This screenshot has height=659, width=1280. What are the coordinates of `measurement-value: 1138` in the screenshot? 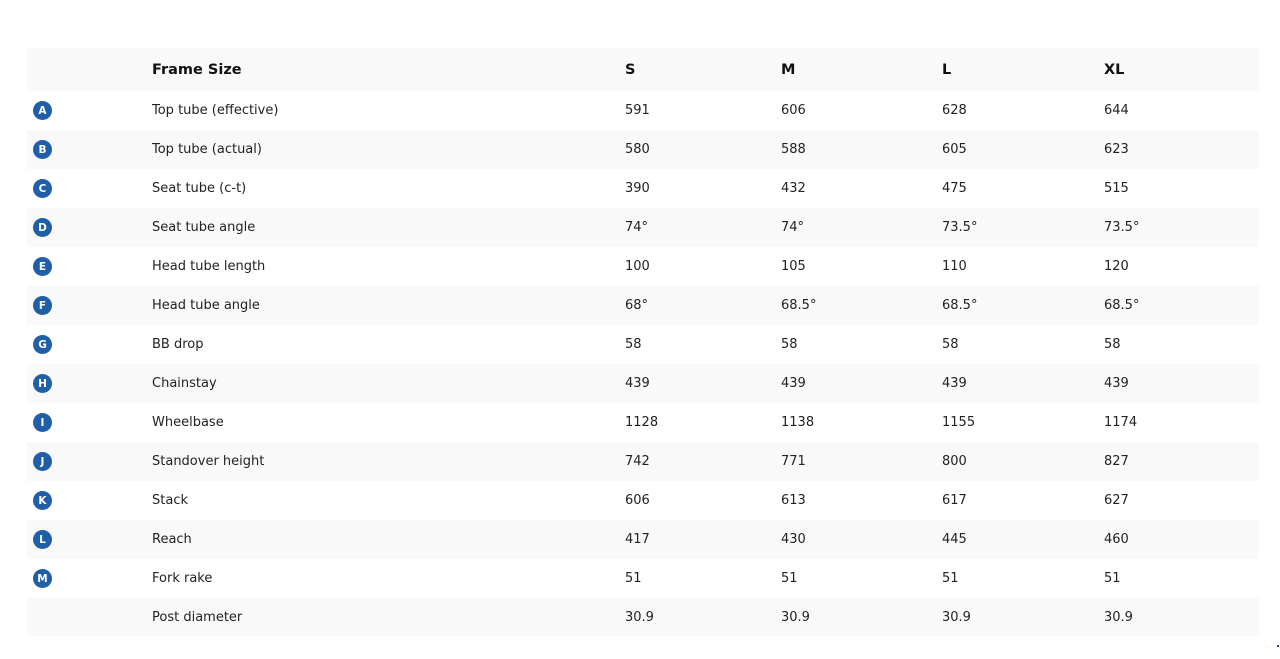 It's located at (798, 422).